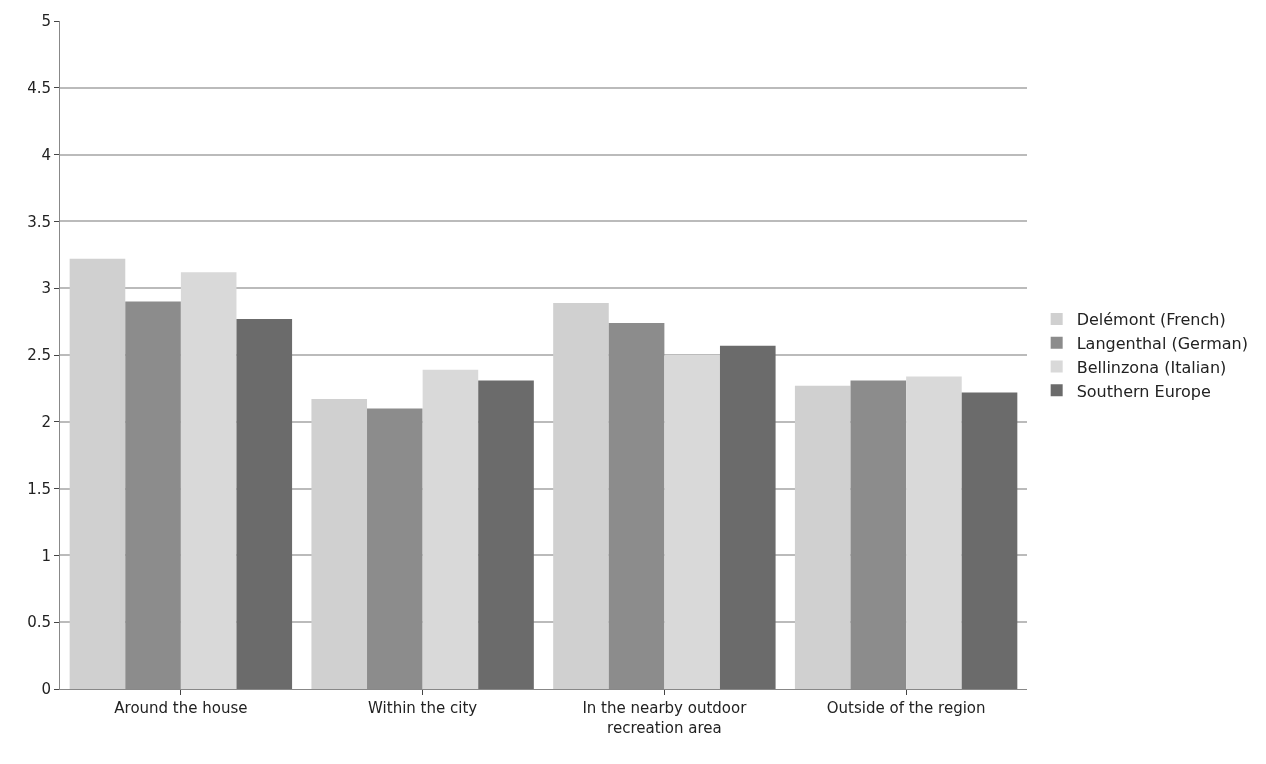 The height and width of the screenshot is (764, 1266). What do you see at coordinates (665, 718) in the screenshot?
I see `x-tick-label: In the nearby outdoor recreation area` at bounding box center [665, 718].